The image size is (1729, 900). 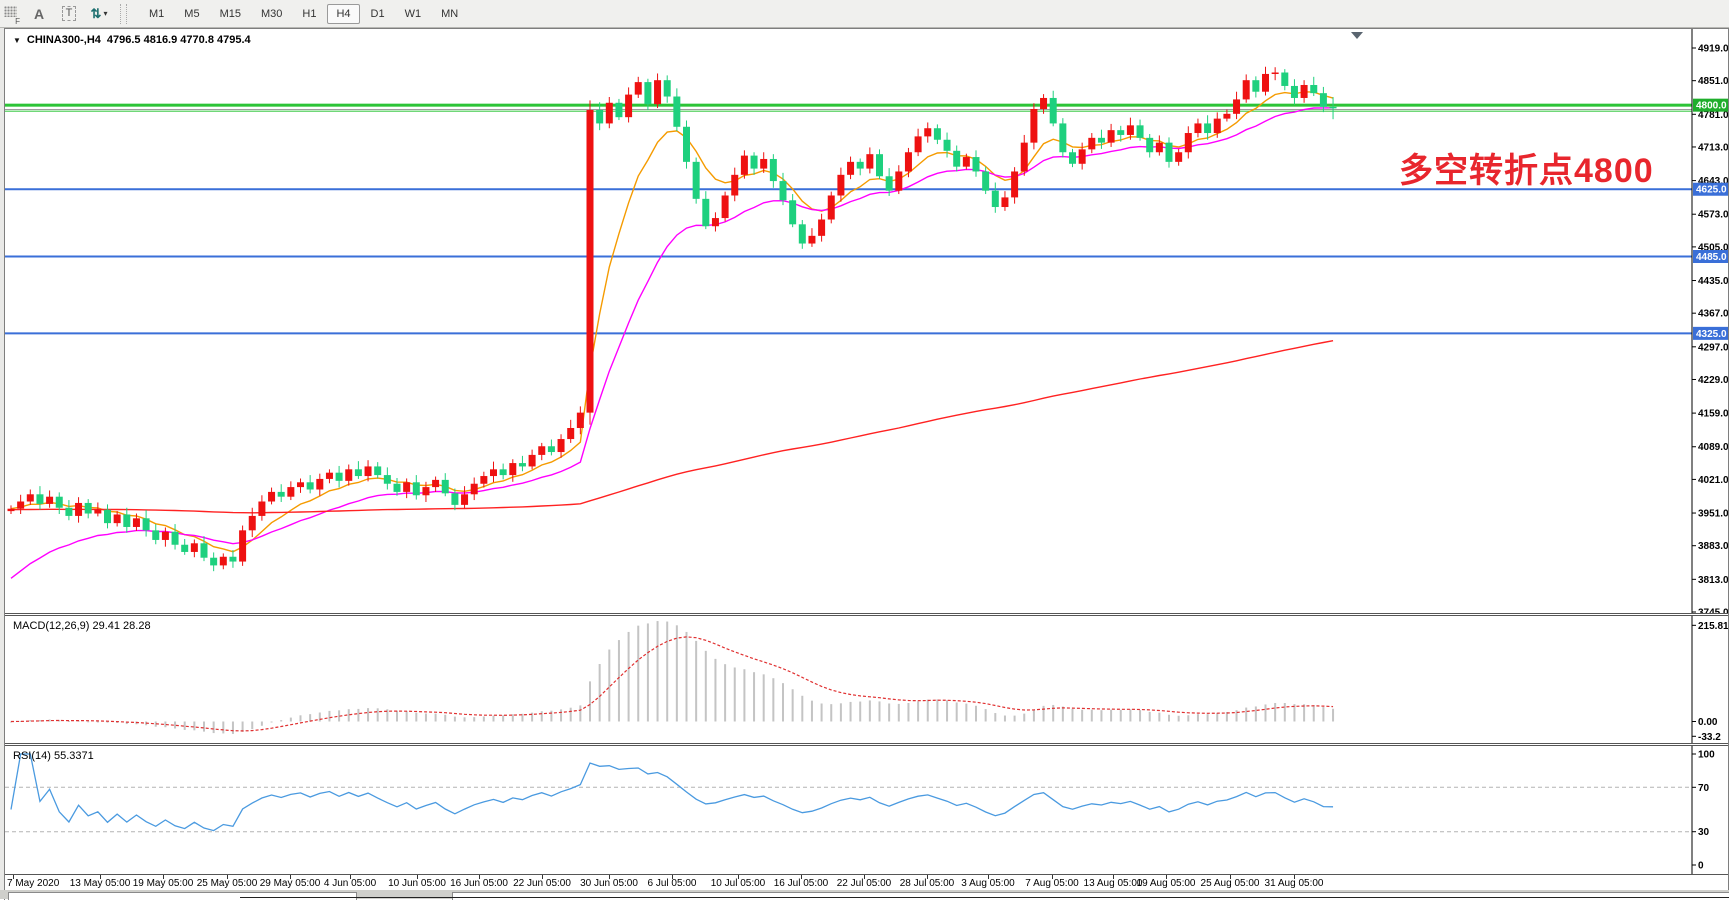 I want to click on timeframe-button-m30: M30, so click(x=271, y=13).